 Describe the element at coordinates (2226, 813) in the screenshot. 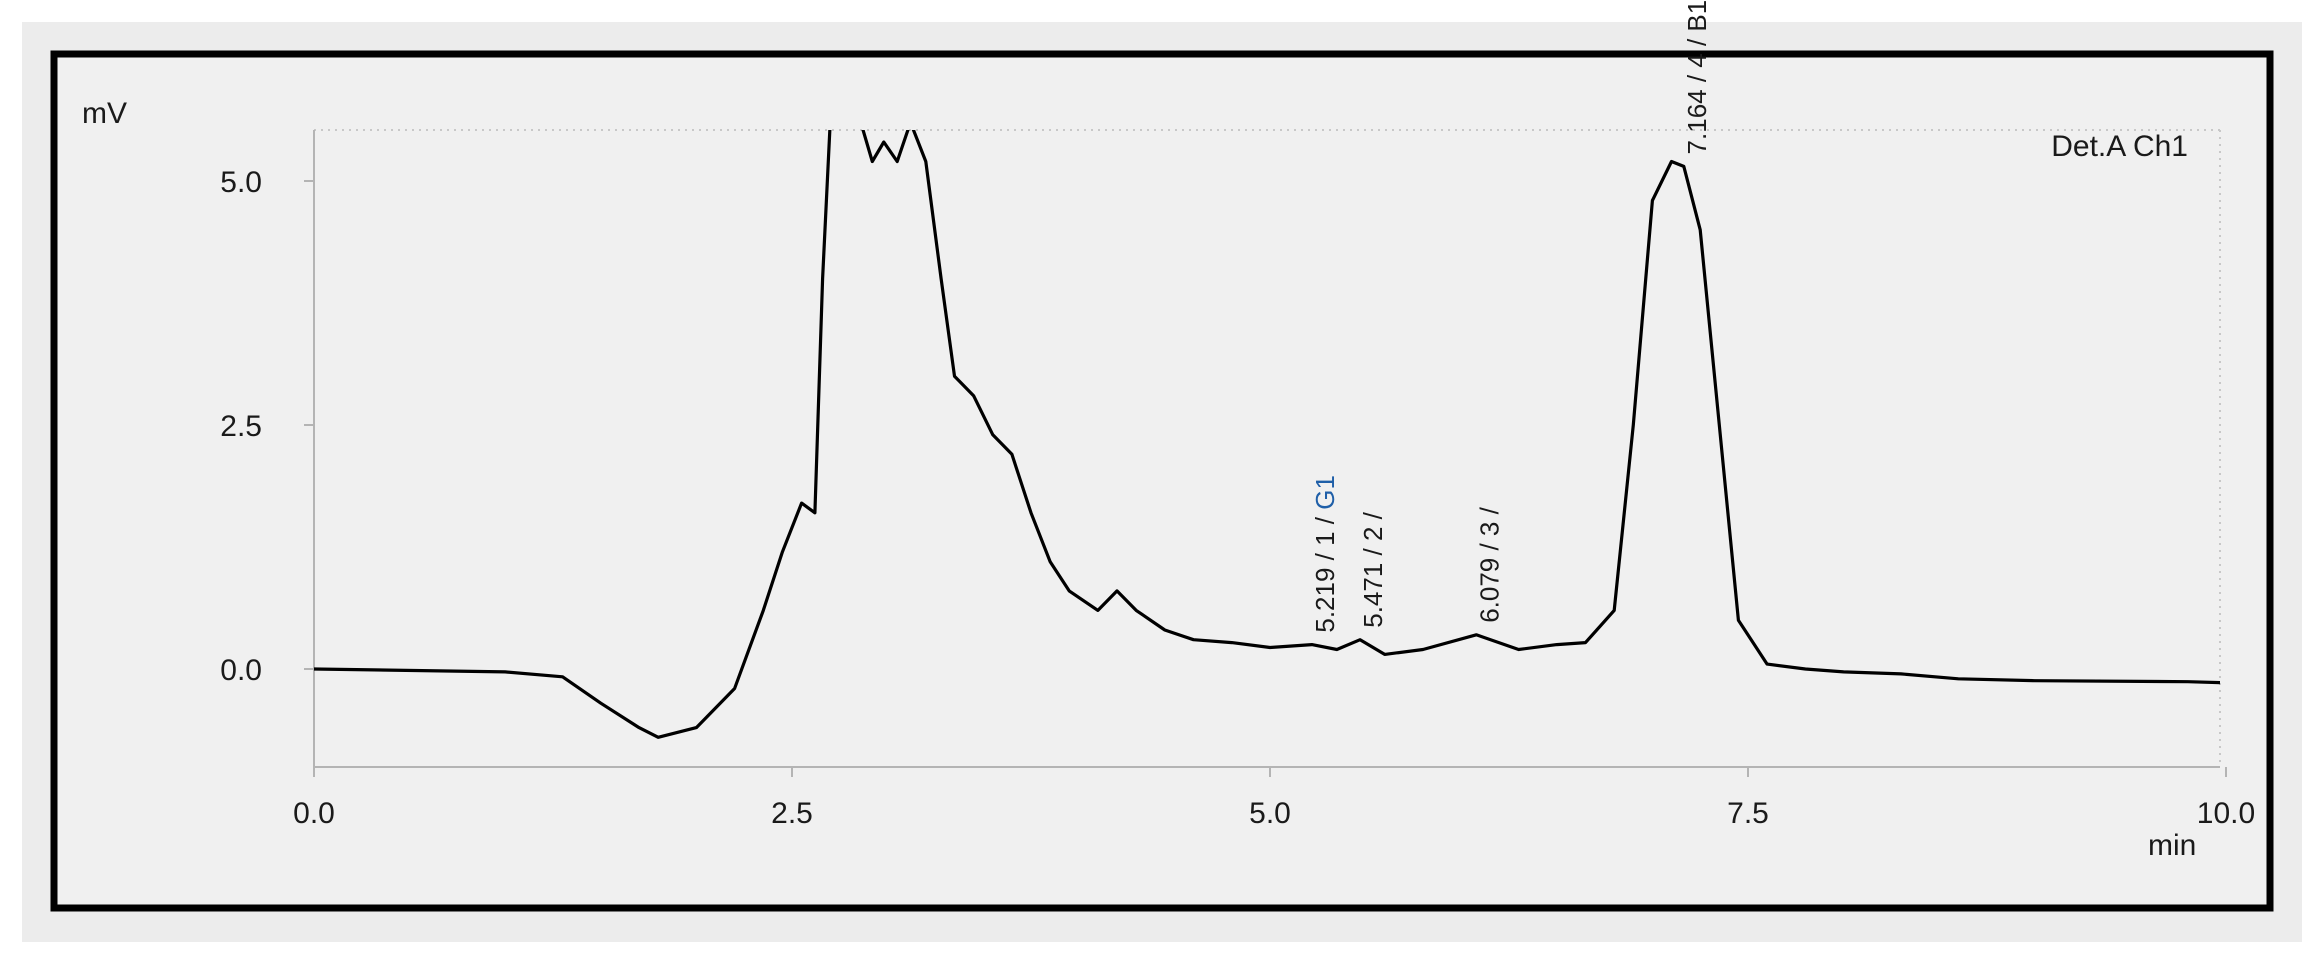

I see `x-tick-label-4: 10.0` at that location.